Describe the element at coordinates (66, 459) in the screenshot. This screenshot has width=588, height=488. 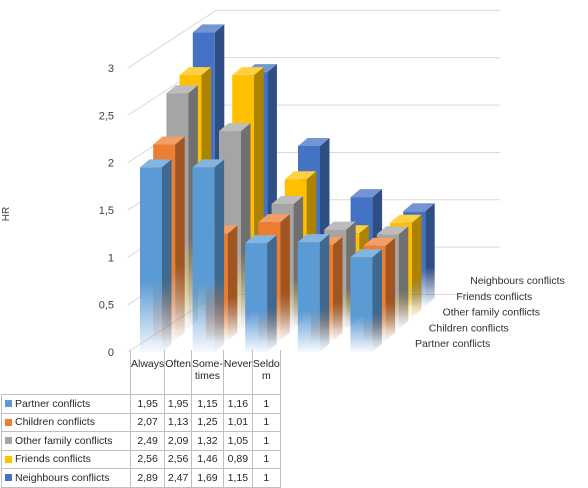
I see `legend-entry-friends: Friends conflicts` at that location.